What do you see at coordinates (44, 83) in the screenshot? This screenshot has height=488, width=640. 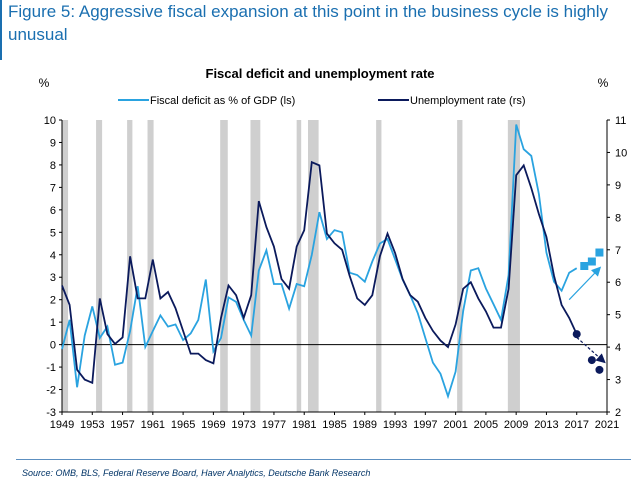 I see `ylabel-left: %` at bounding box center [44, 83].